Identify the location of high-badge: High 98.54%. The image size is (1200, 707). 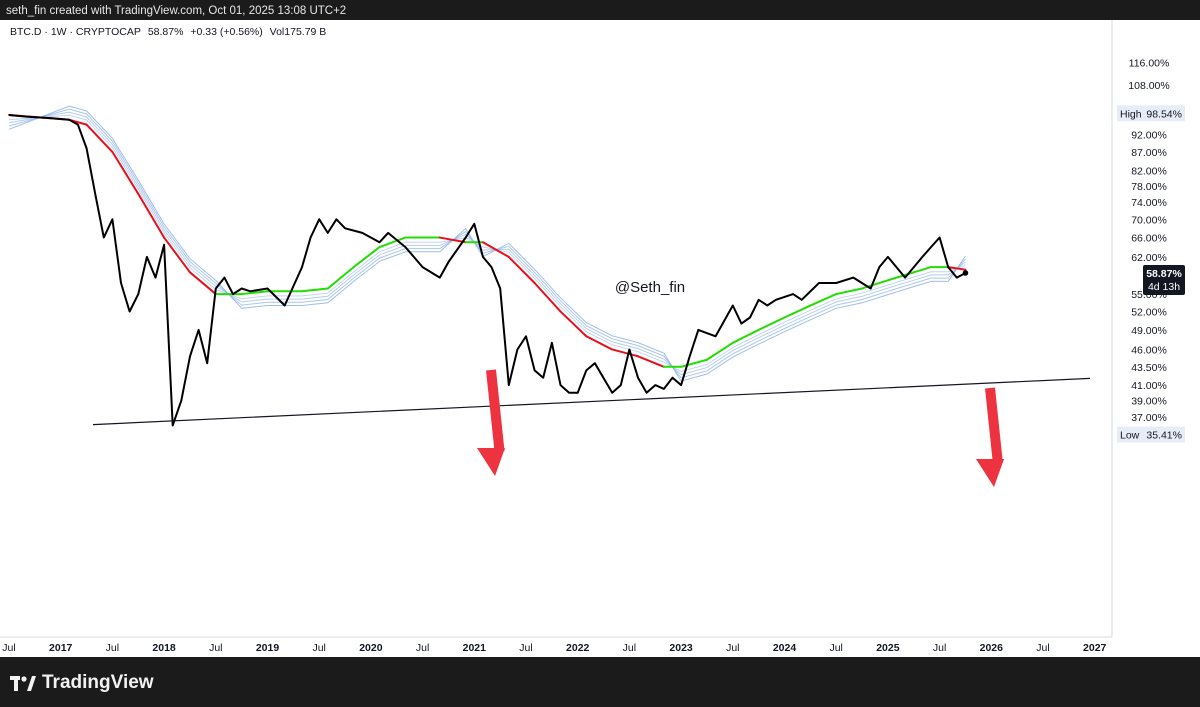
(1151, 113).